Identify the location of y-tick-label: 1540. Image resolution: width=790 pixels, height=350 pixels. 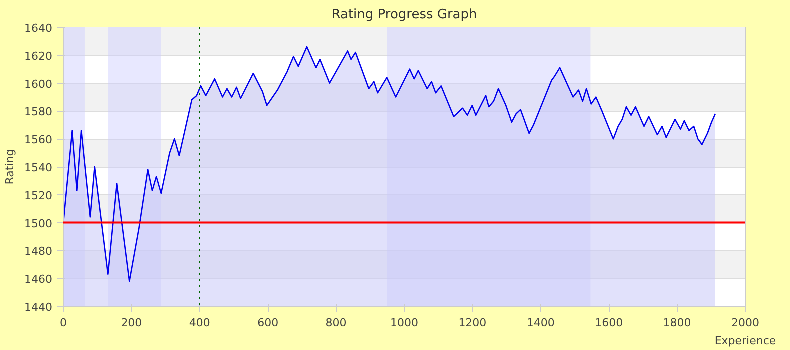
(38, 168).